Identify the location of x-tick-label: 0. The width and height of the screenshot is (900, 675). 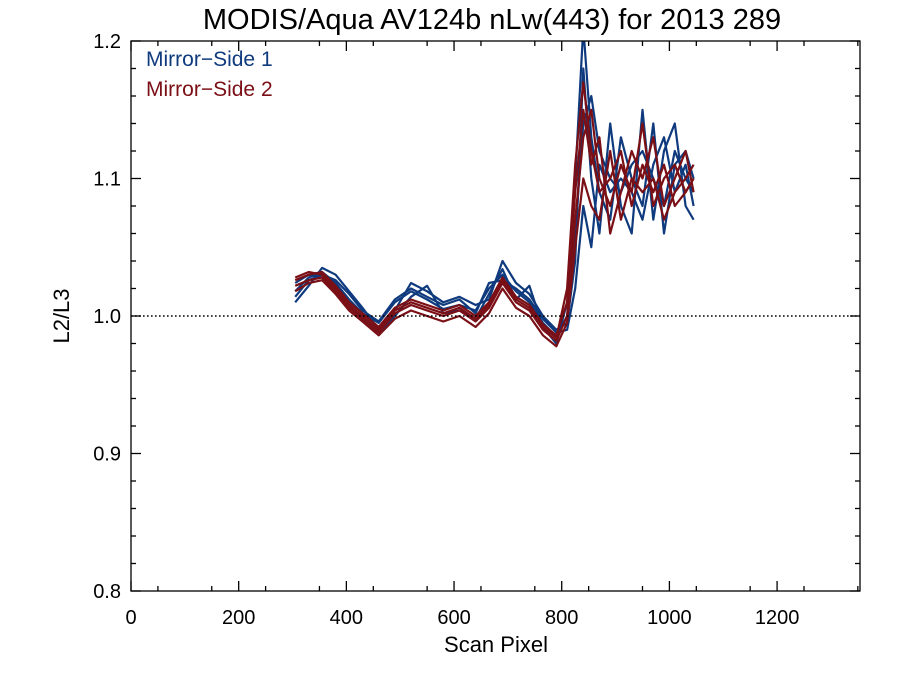
(130, 618).